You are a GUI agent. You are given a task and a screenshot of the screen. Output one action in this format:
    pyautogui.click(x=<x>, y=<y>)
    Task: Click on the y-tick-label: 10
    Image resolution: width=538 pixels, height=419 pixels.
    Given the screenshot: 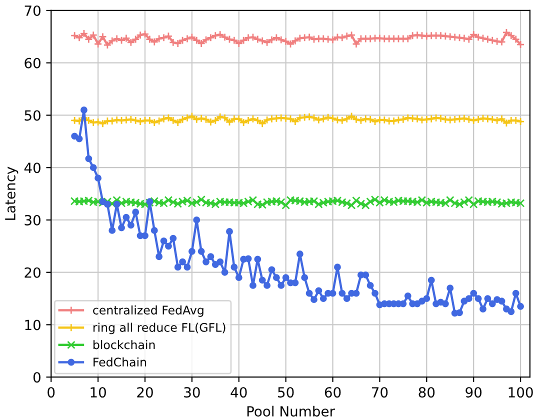 What is the action you would take?
    pyautogui.click(x=32, y=325)
    